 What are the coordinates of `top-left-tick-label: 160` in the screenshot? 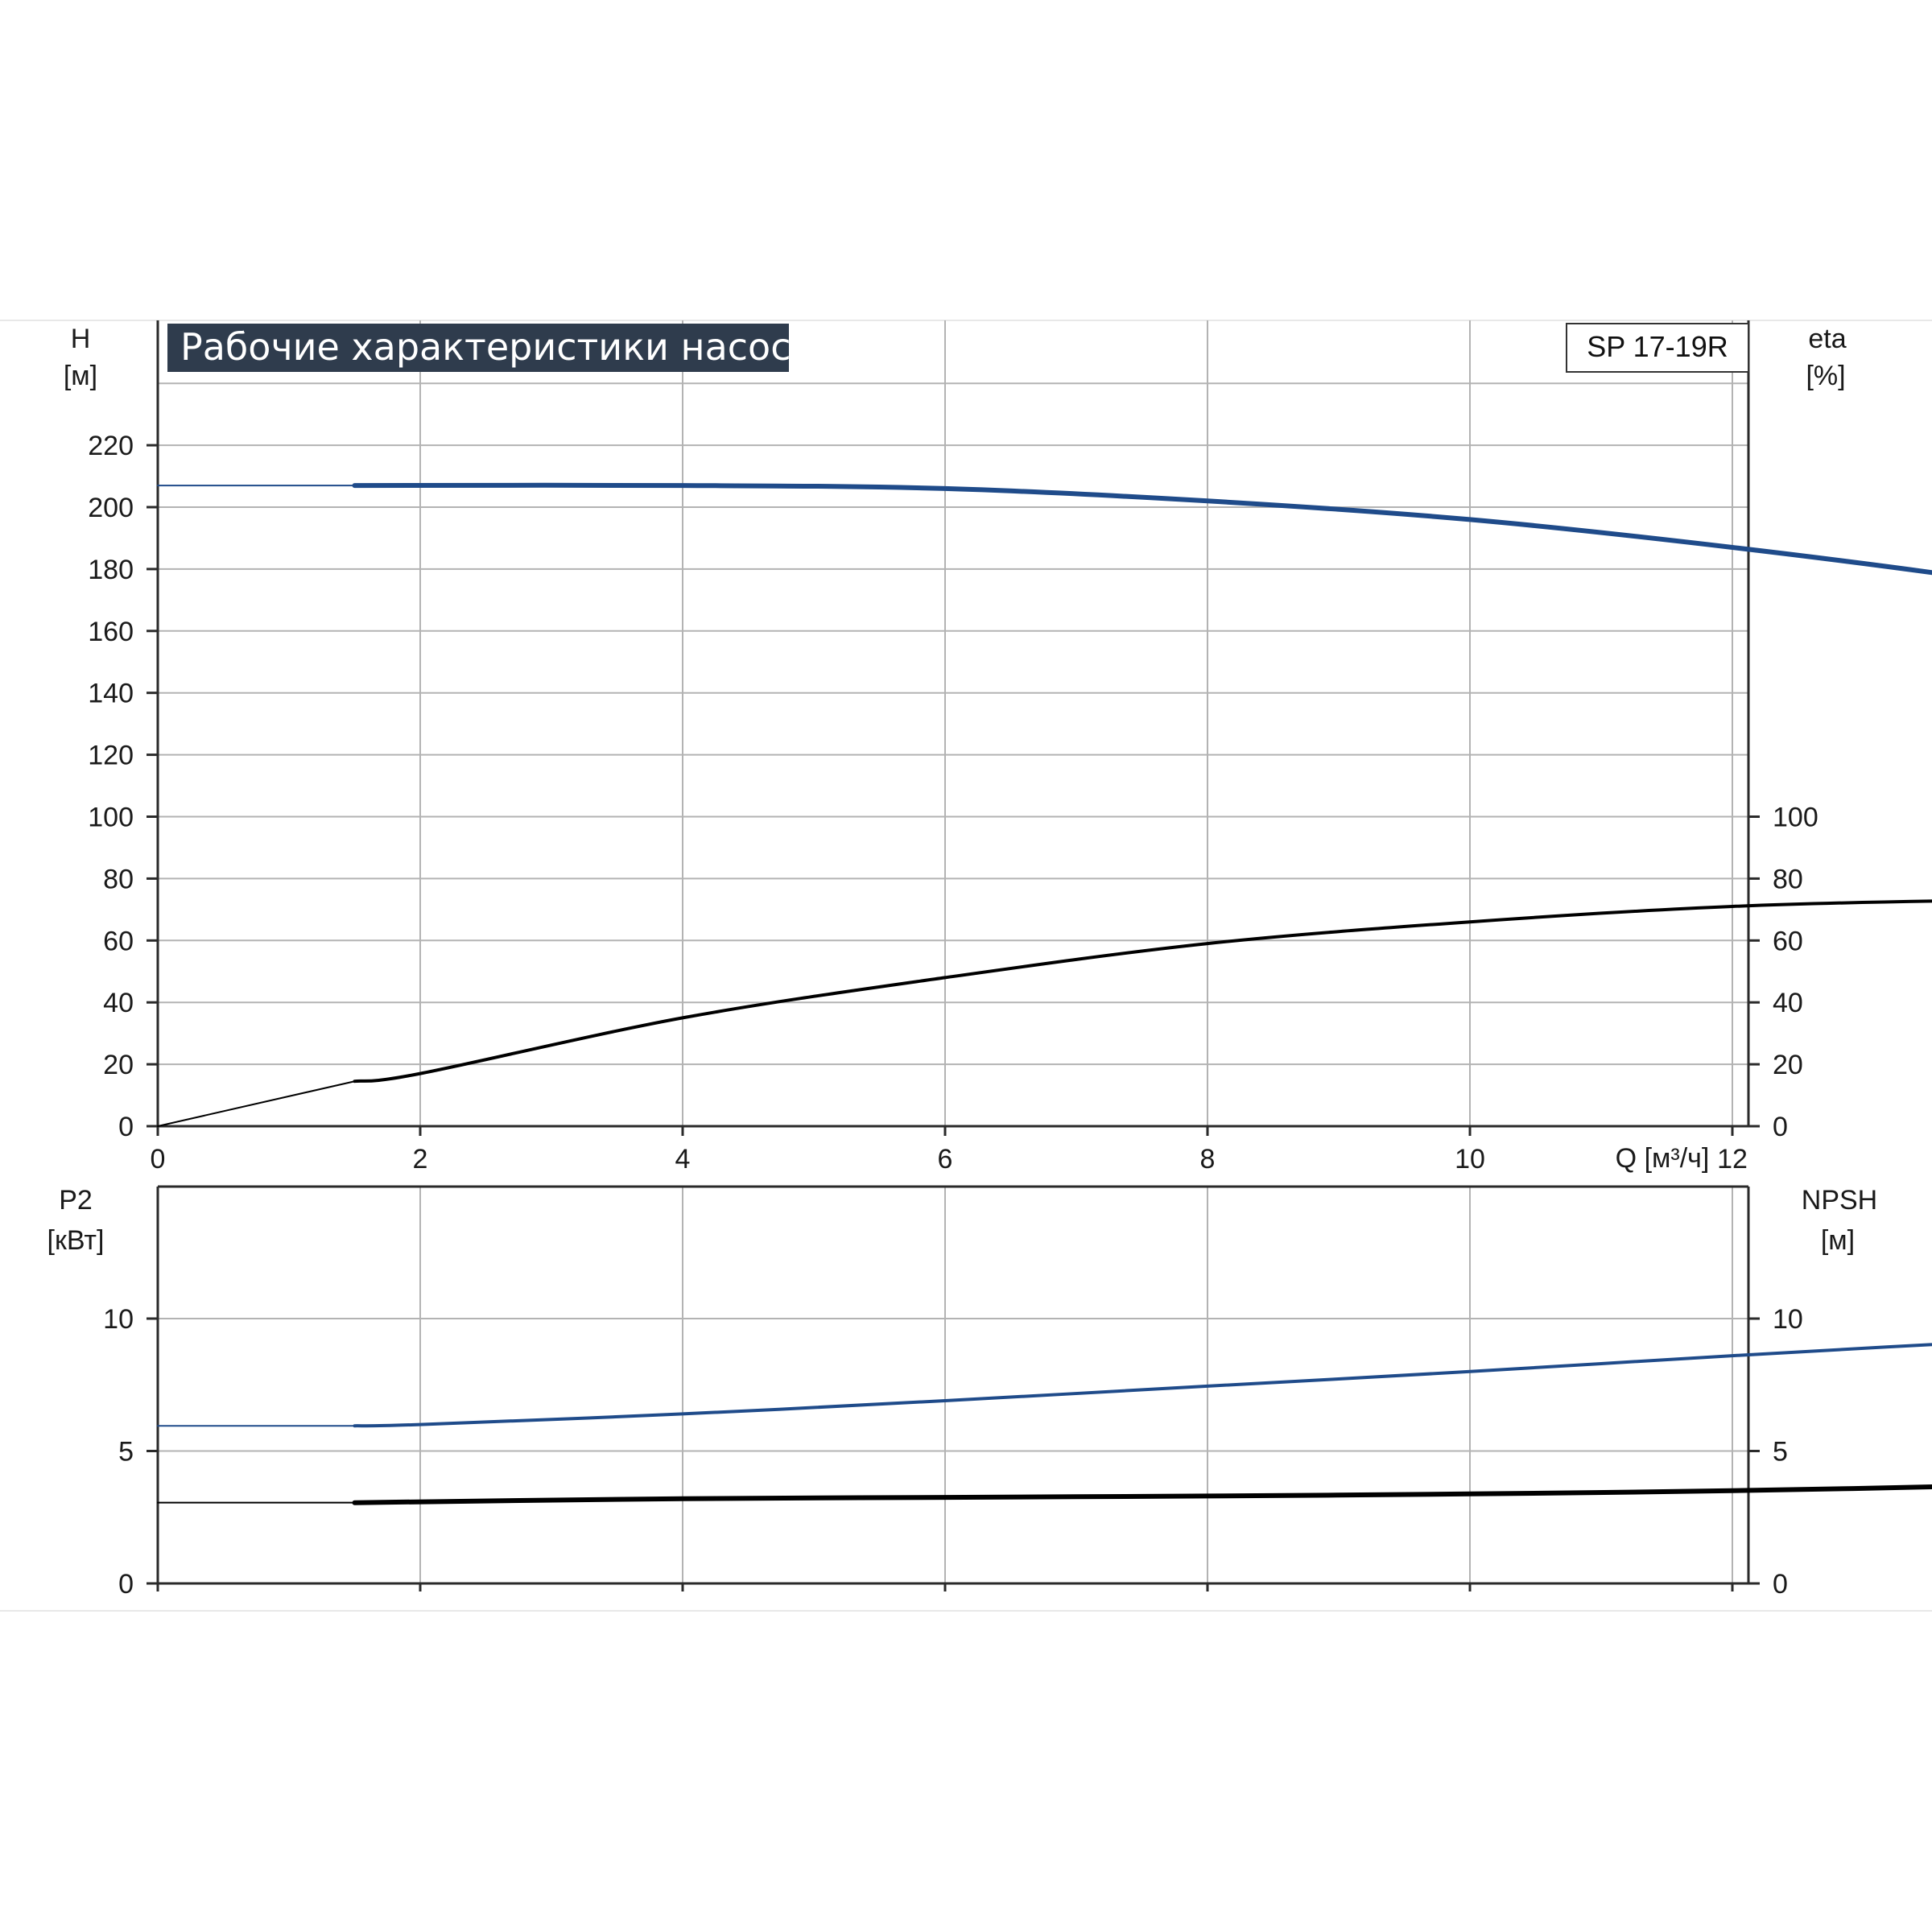 It's located at (111, 632).